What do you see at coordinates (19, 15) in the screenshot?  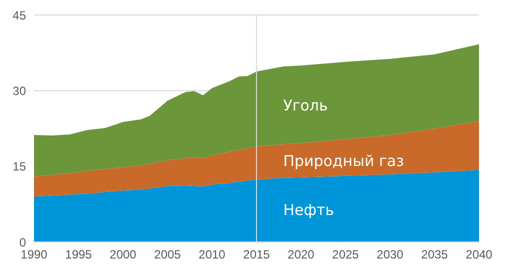 I see `y-tick-label: 45` at bounding box center [19, 15].